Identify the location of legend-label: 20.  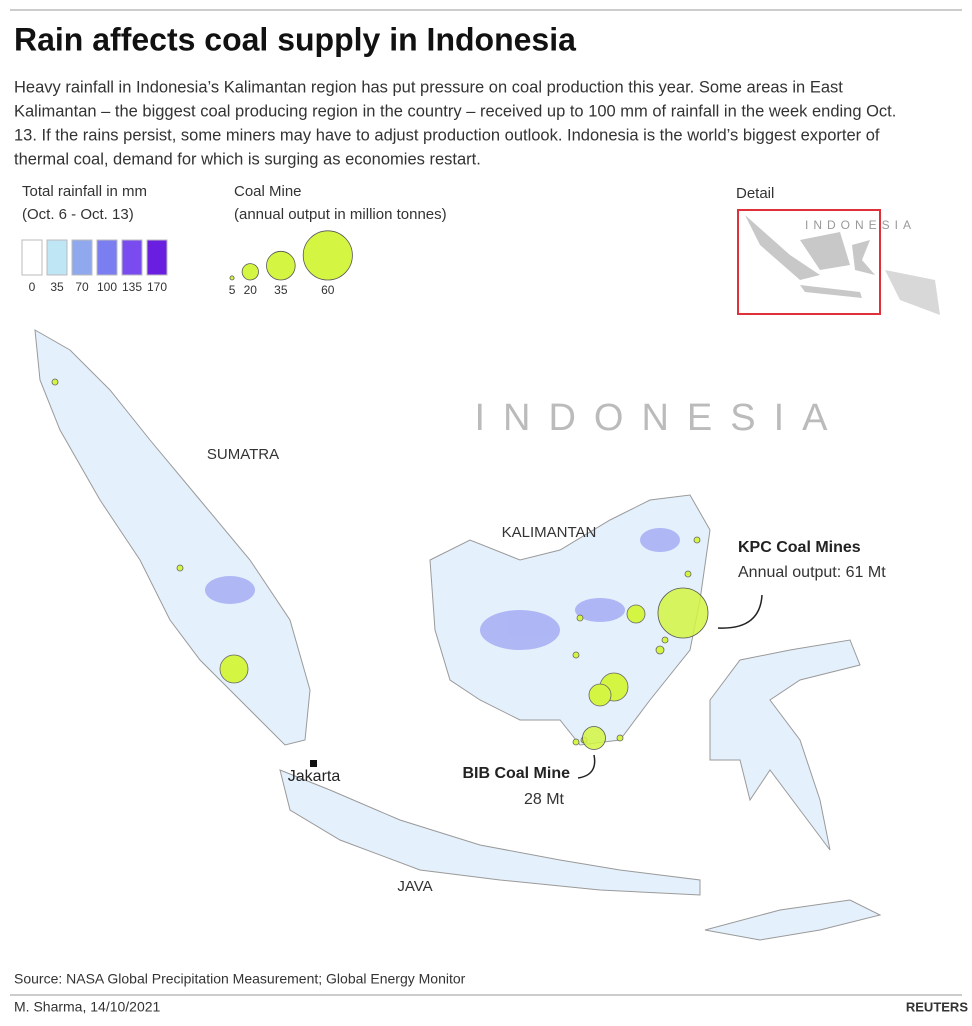
(251, 290).